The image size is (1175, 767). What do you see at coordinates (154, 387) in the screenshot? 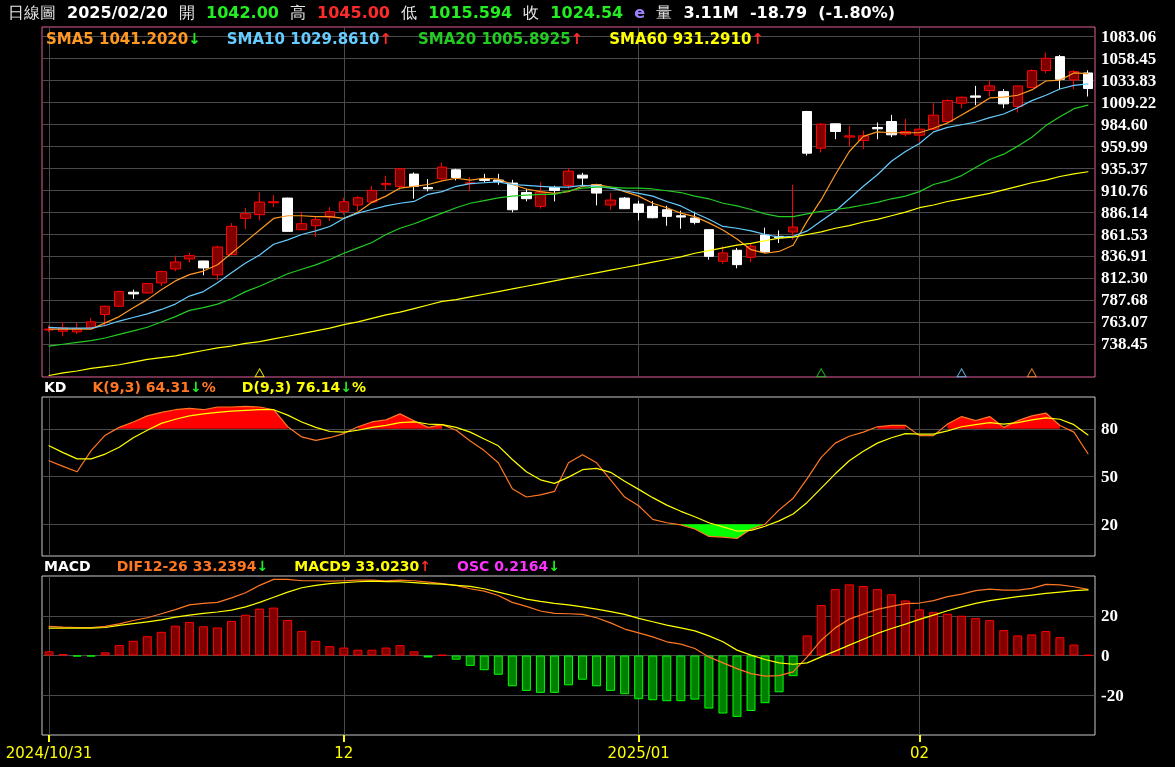
I see `series-label: K(9,3) 64.31↓%` at bounding box center [154, 387].